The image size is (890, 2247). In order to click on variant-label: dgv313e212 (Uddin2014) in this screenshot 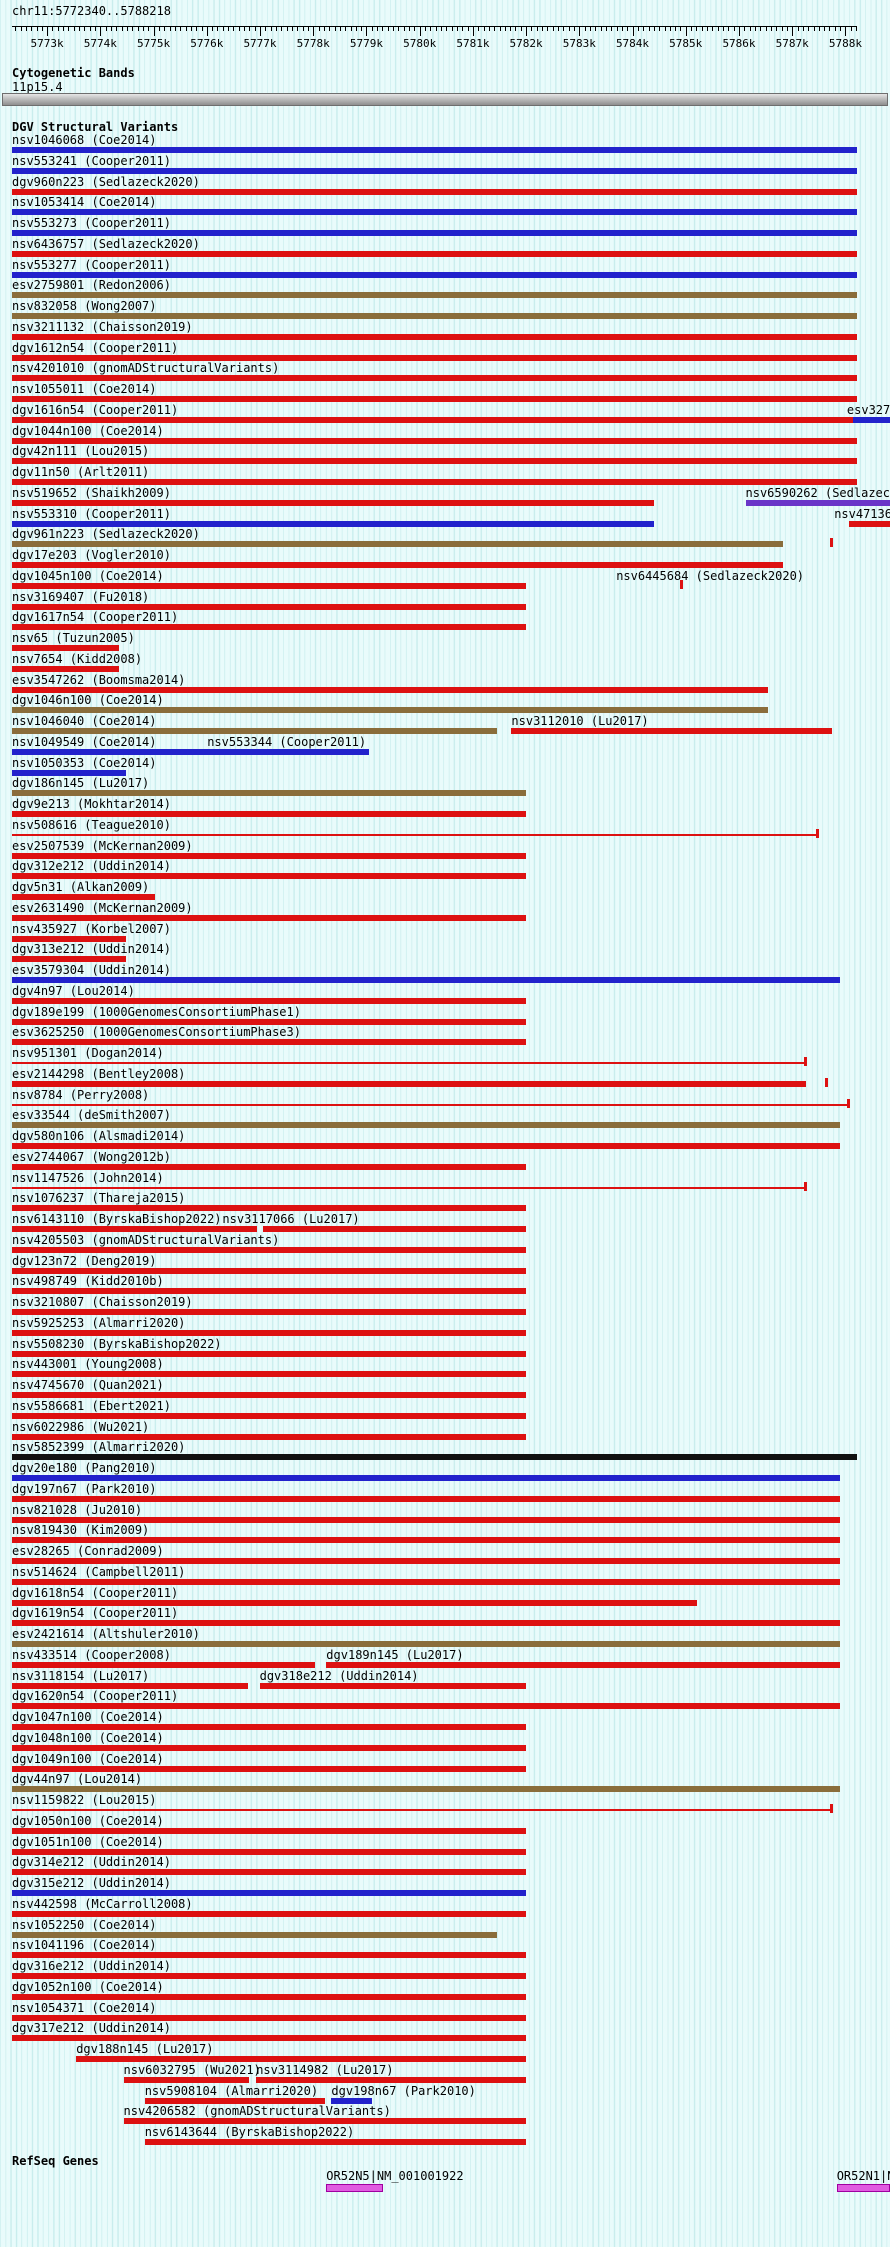, I will do `click(91, 949)`.